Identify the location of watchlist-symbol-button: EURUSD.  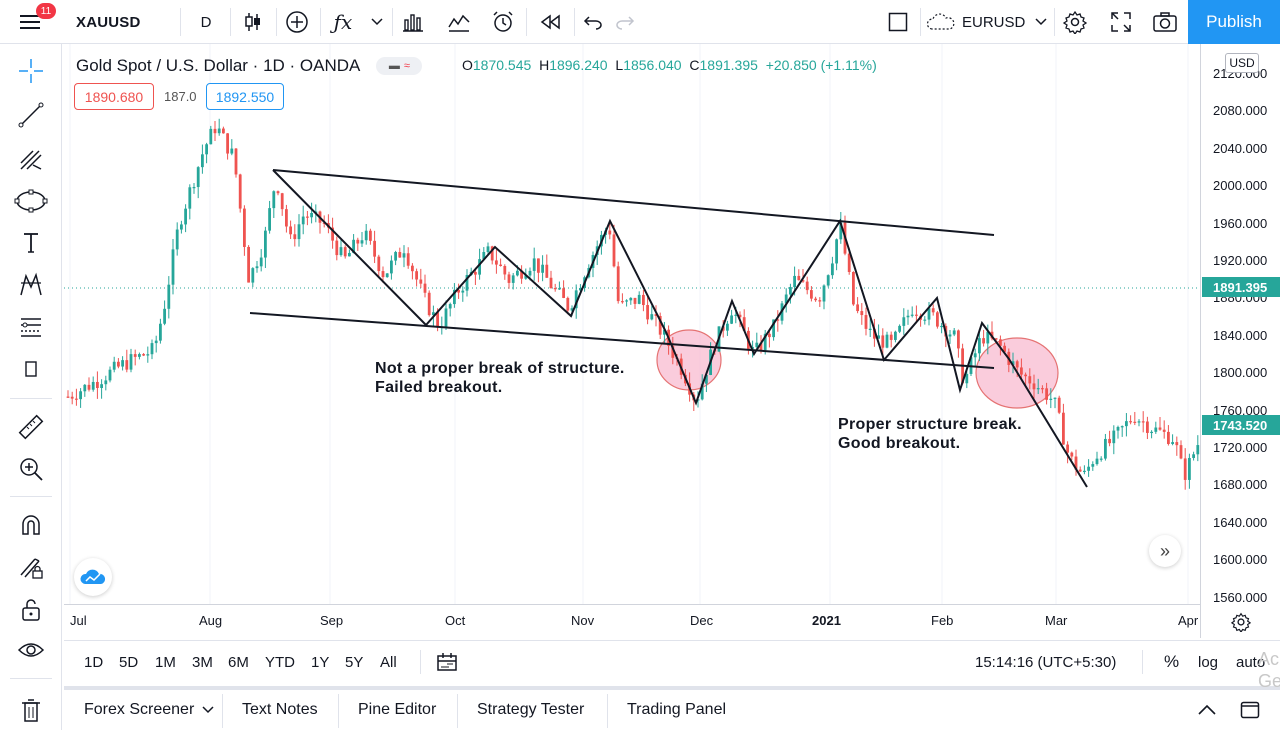
(991, 22).